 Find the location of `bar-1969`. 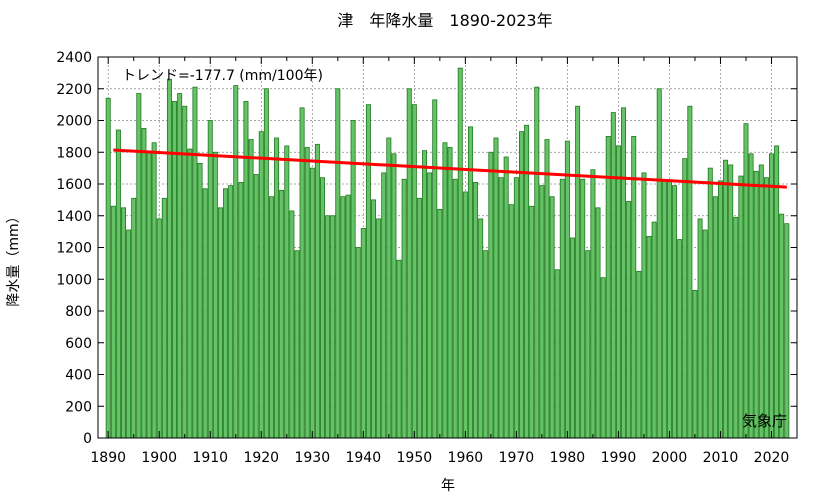

bar-1969 is located at coordinates (511, 321).